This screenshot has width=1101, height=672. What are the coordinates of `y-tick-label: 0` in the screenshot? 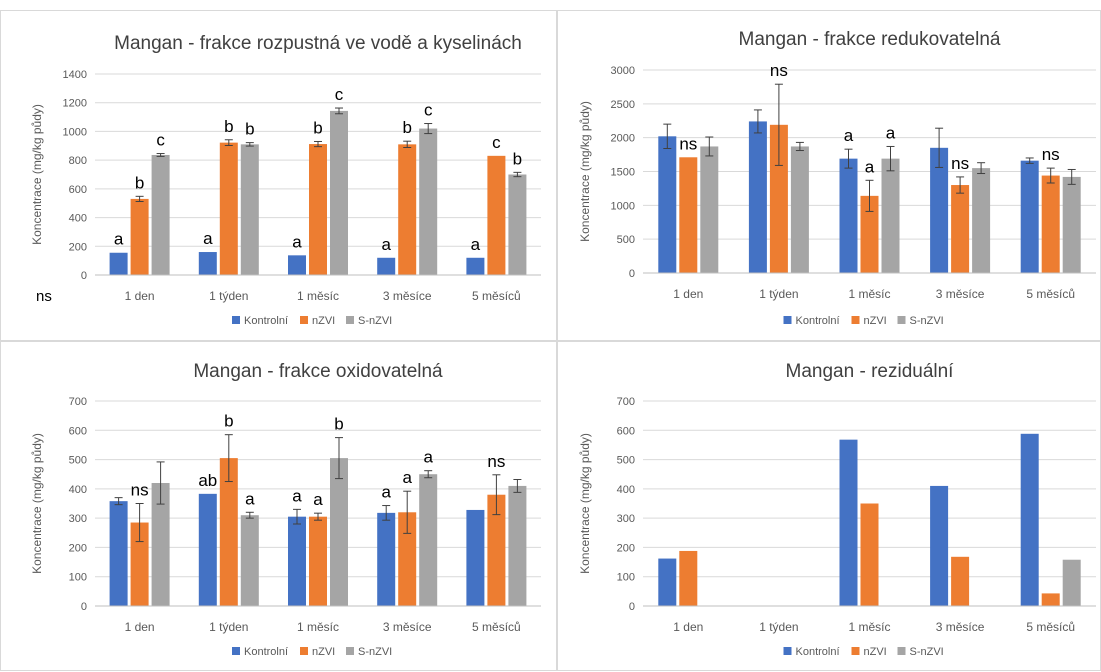 It's located at (632, 607).